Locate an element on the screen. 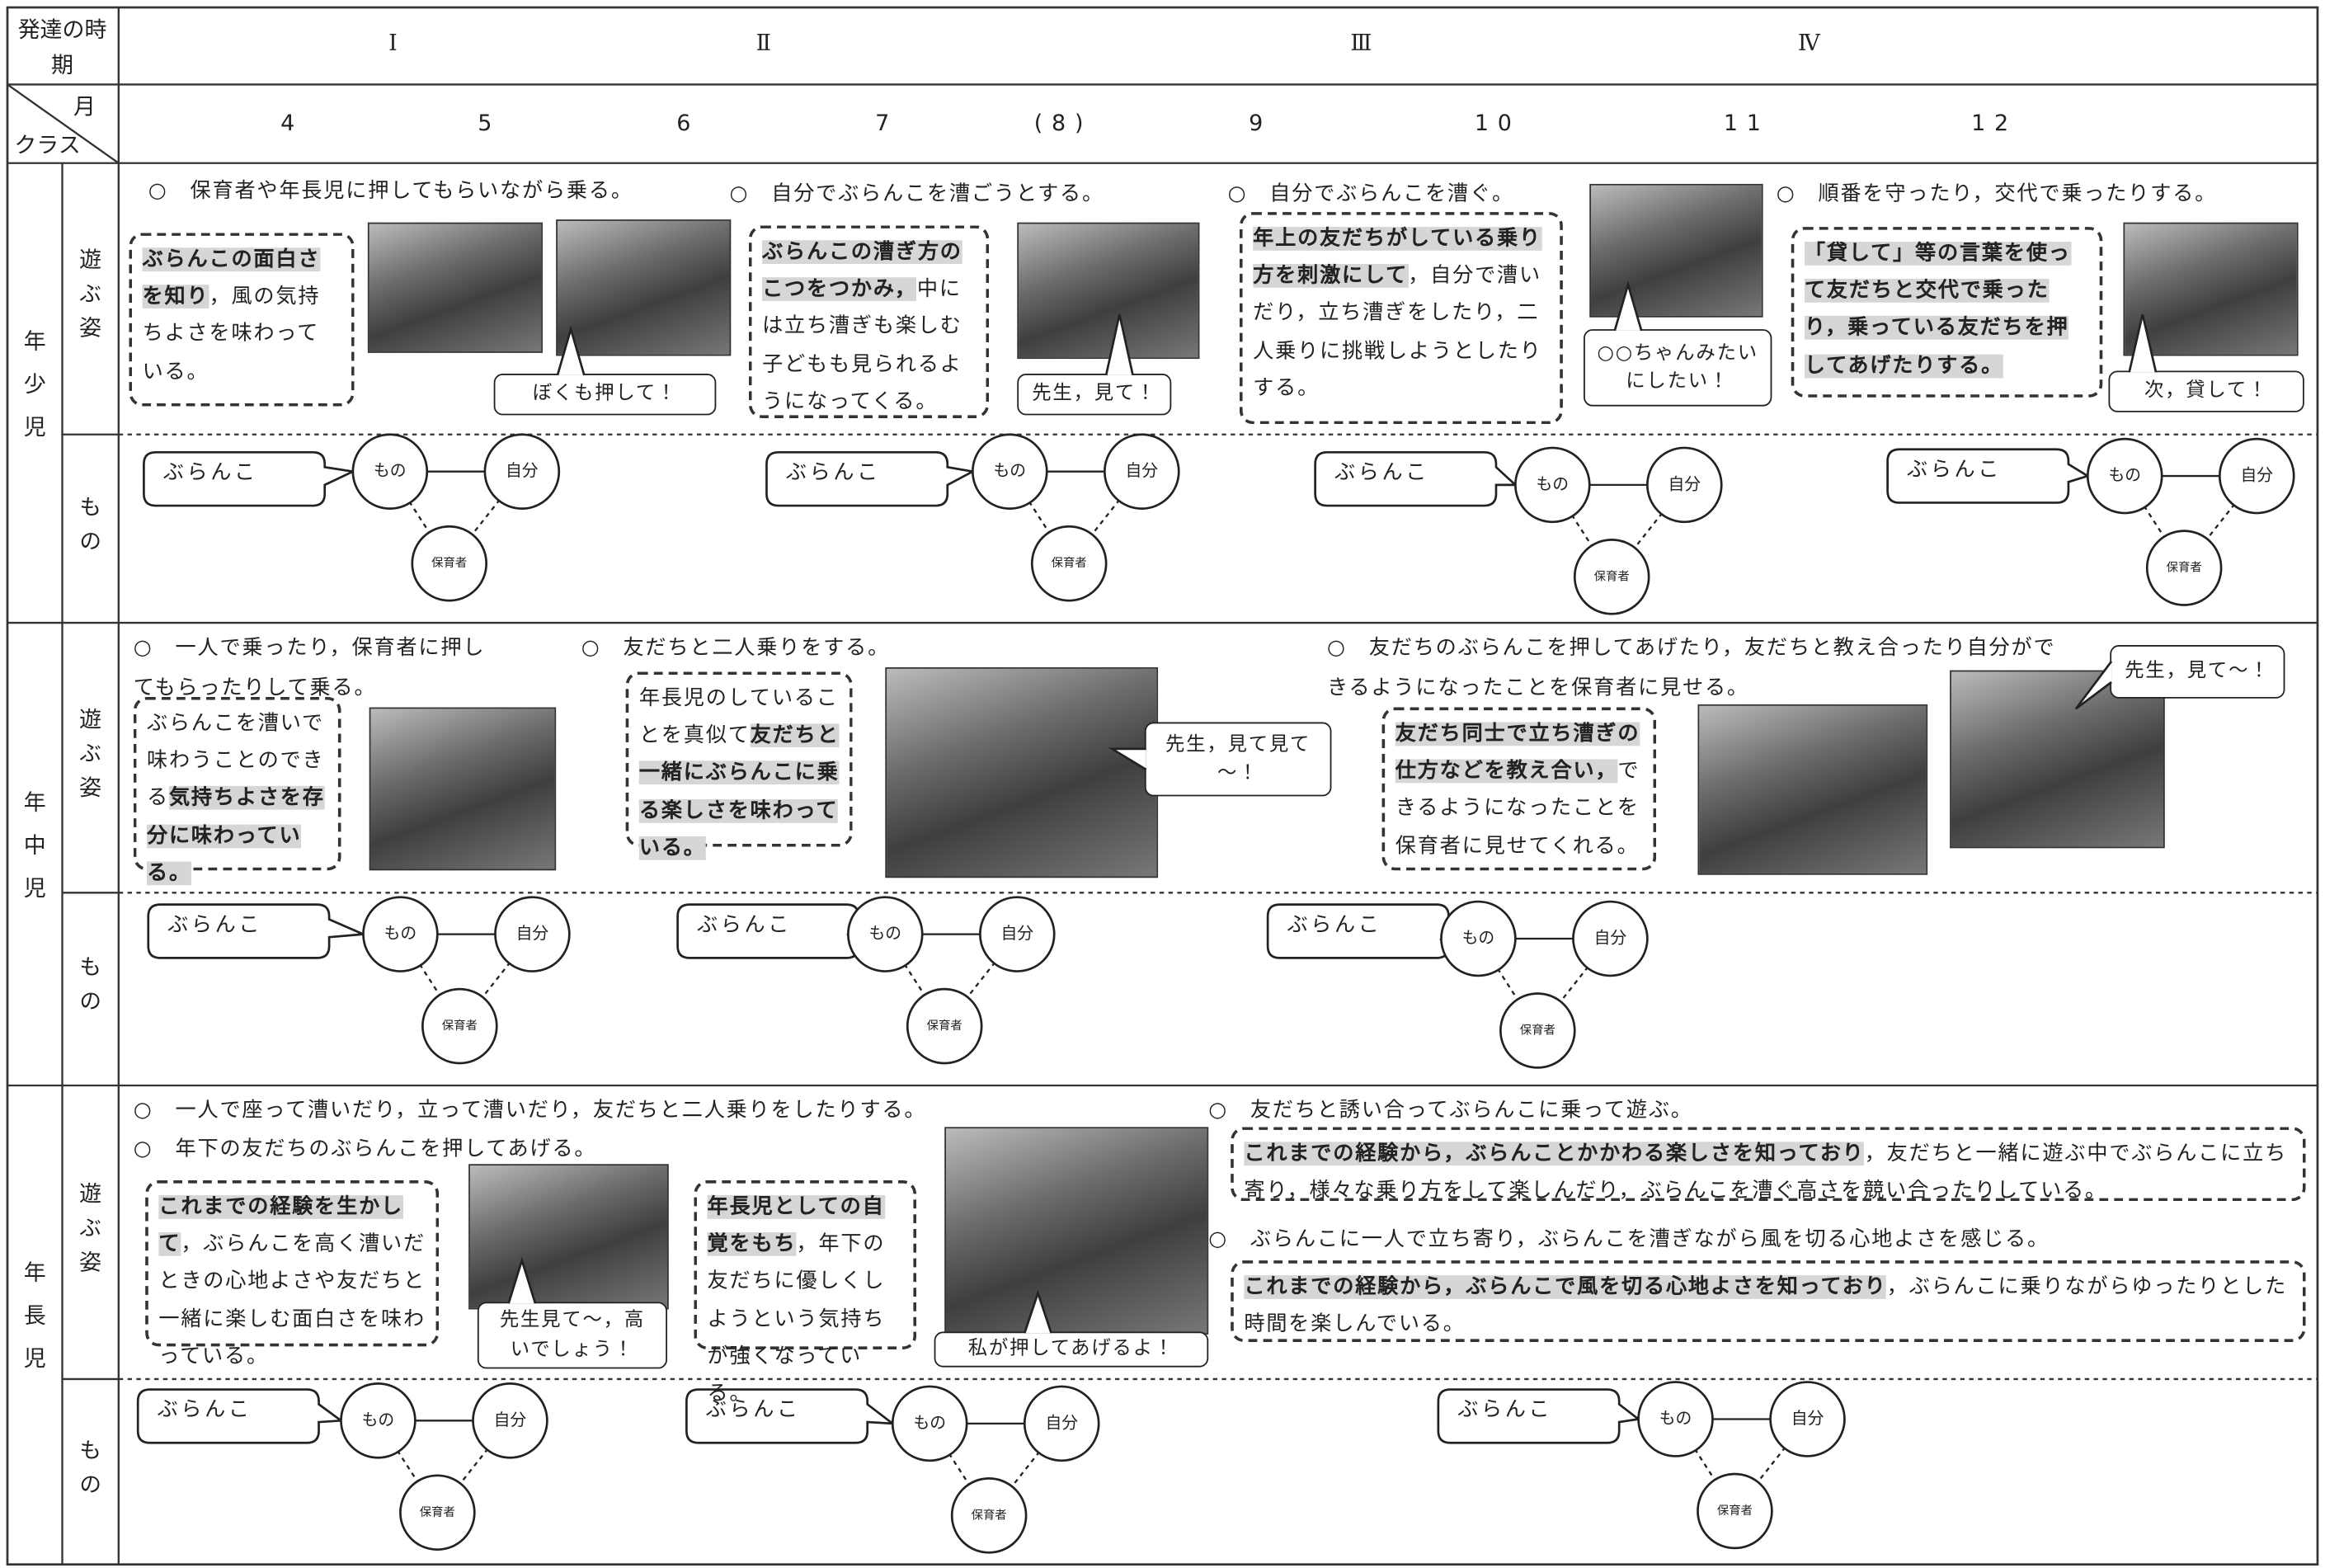 This screenshot has width=2325, height=1568. note-text: 友だち同士で立ち漕ぎの仕方などを教え合い， is located at coordinates (1517, 753).